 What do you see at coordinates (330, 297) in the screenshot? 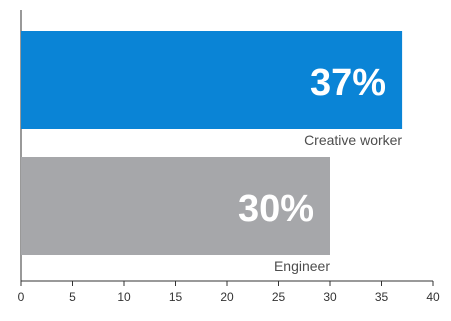
I see `x-tick-label: 30` at bounding box center [330, 297].